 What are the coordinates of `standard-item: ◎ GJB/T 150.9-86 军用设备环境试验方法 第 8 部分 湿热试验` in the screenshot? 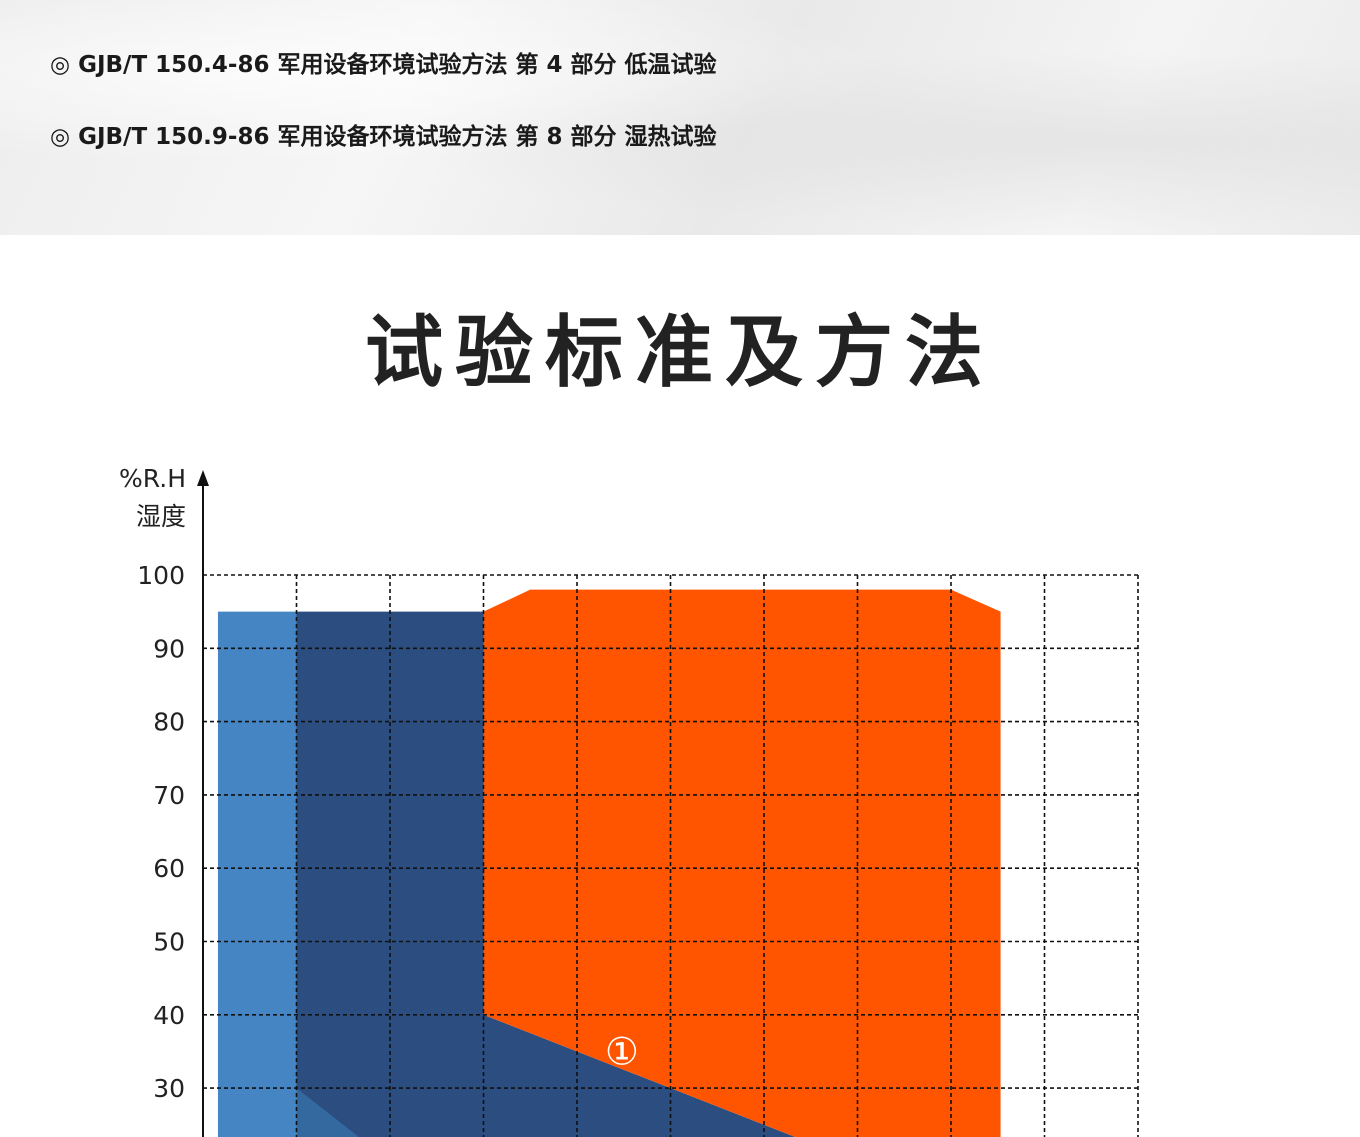 It's located at (383, 134).